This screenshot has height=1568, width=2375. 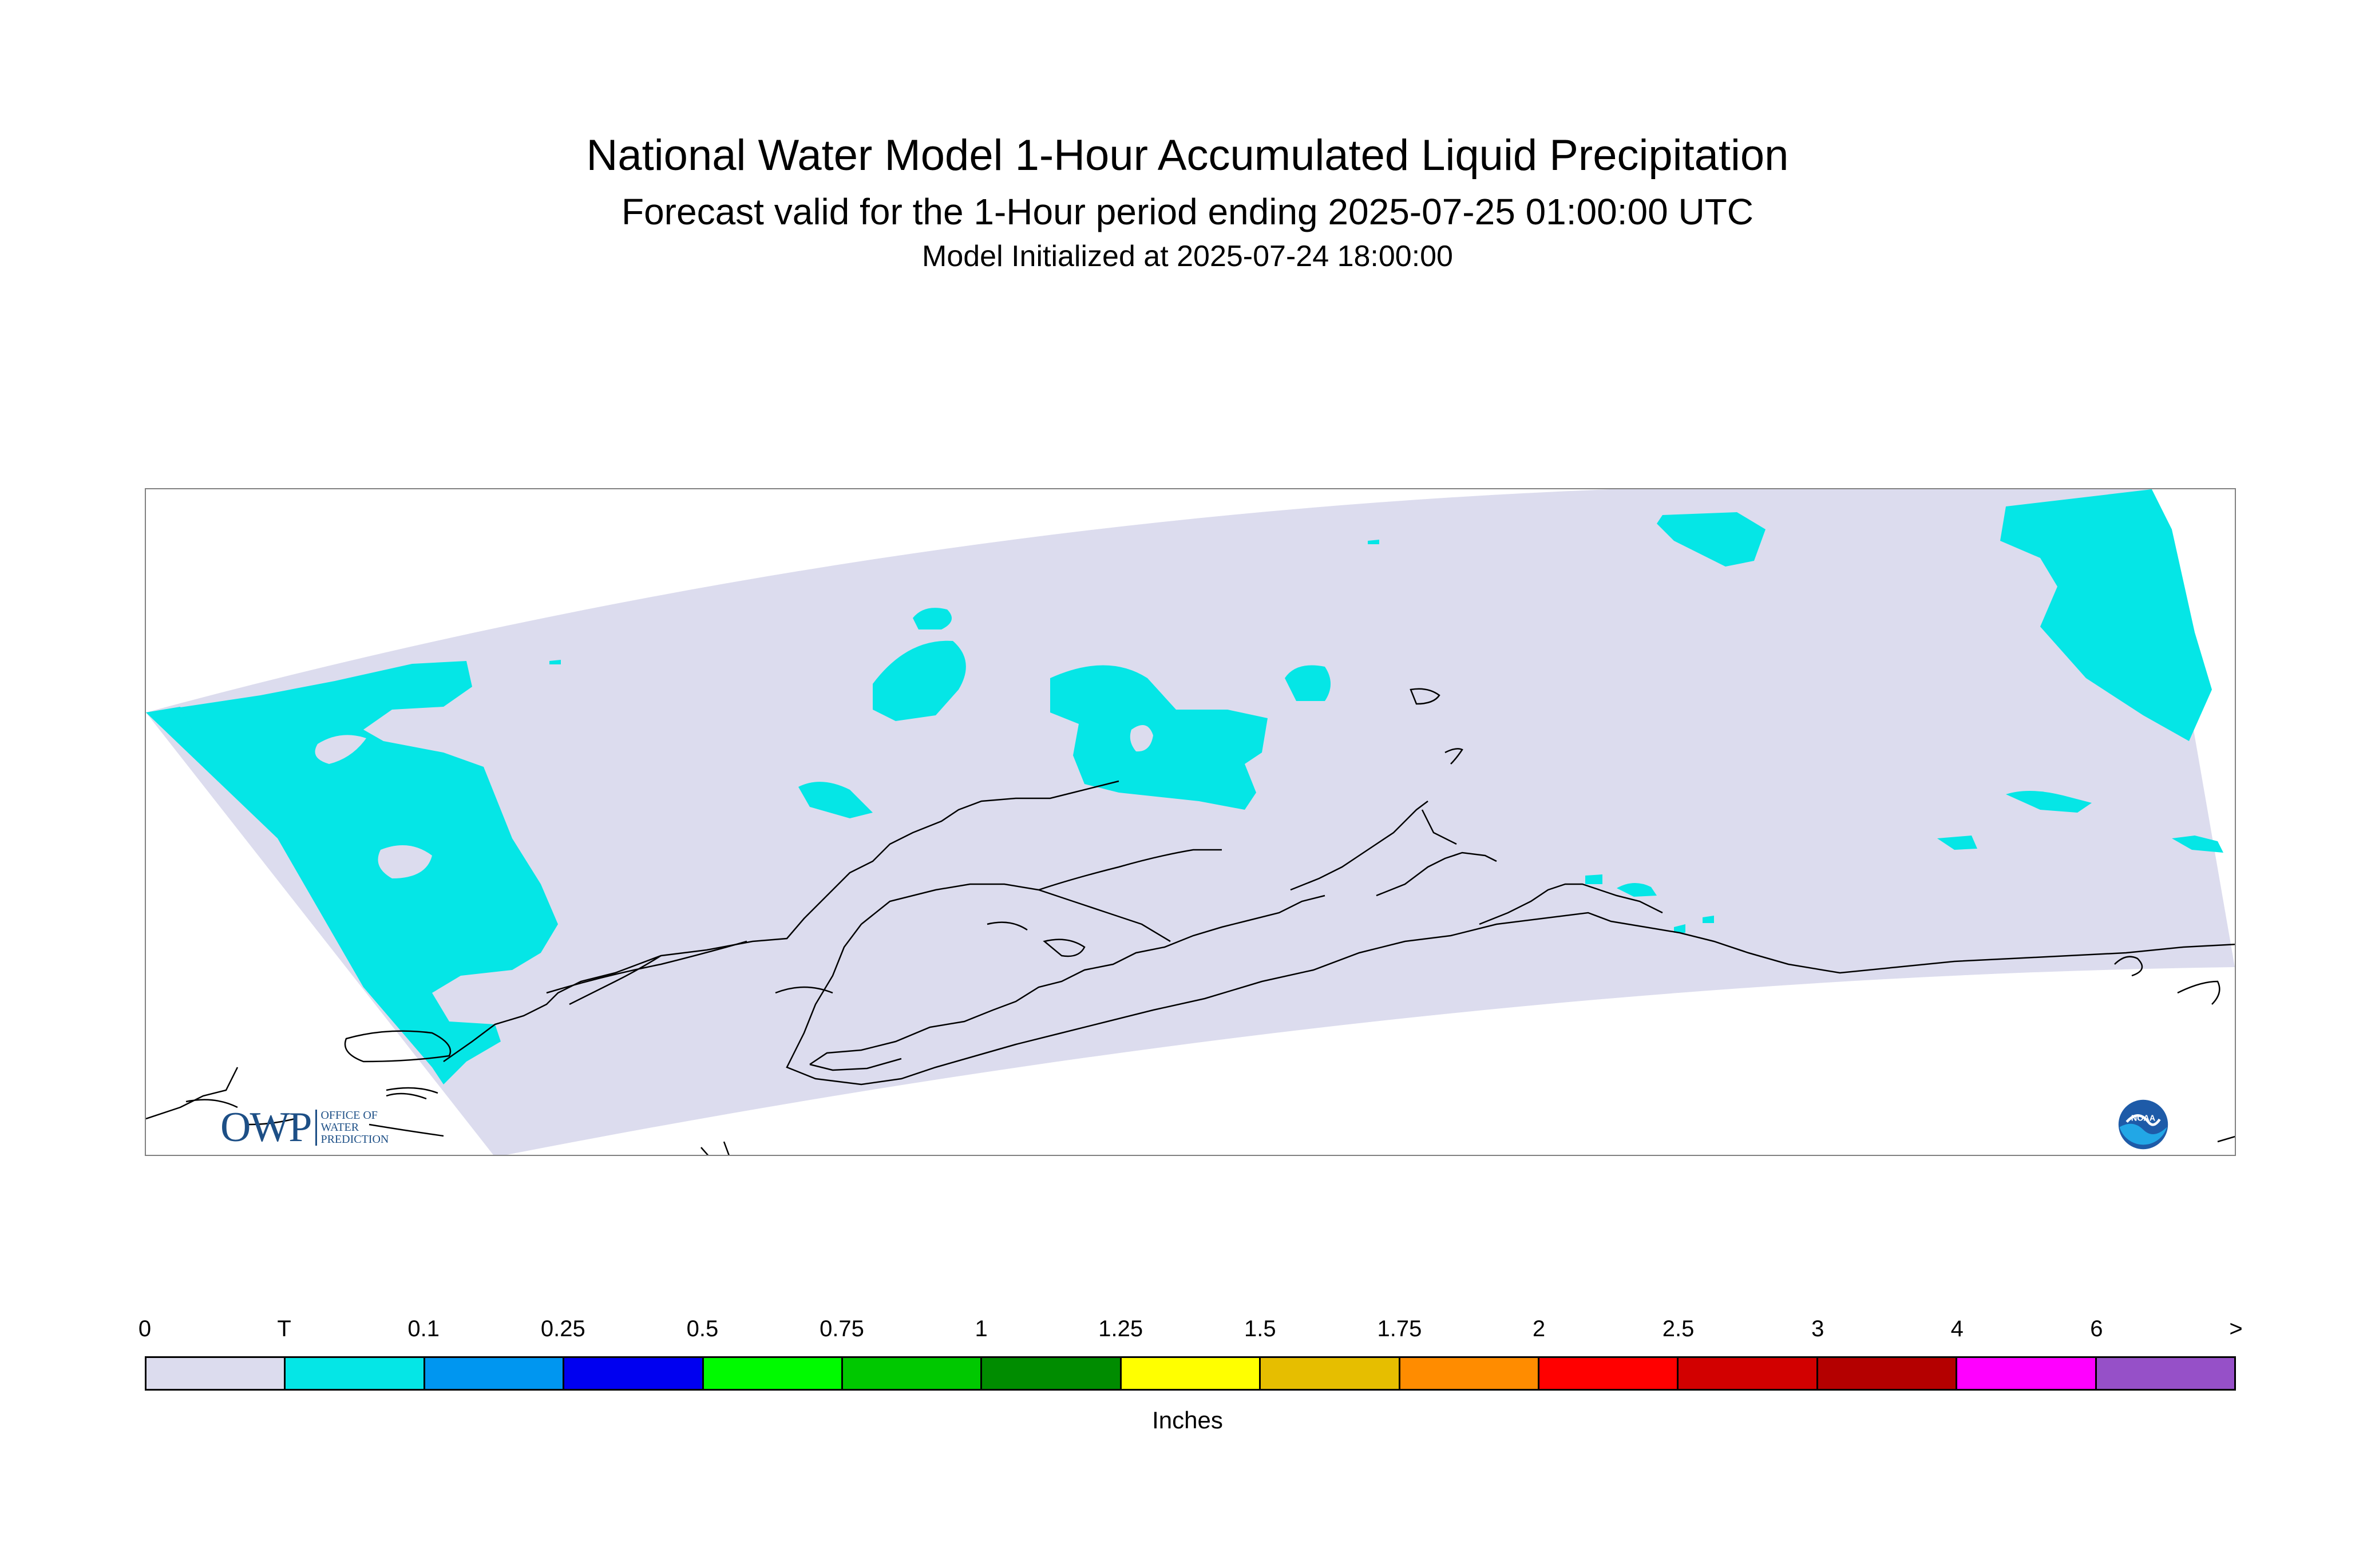 I want to click on coastline-far-west, so click(x=295, y=1102).